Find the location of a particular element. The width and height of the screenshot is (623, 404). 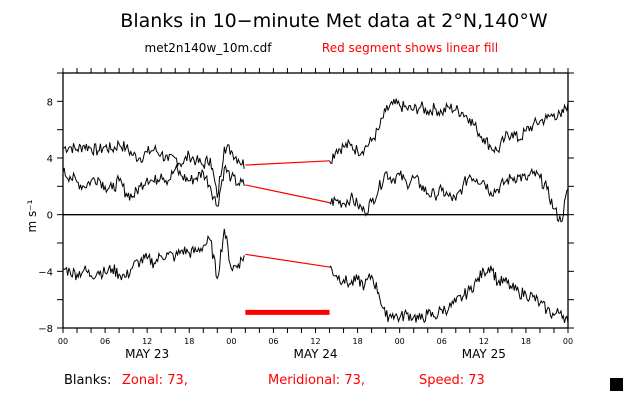

fill-annotation: Red segment shows linear fill is located at coordinates (410, 48).